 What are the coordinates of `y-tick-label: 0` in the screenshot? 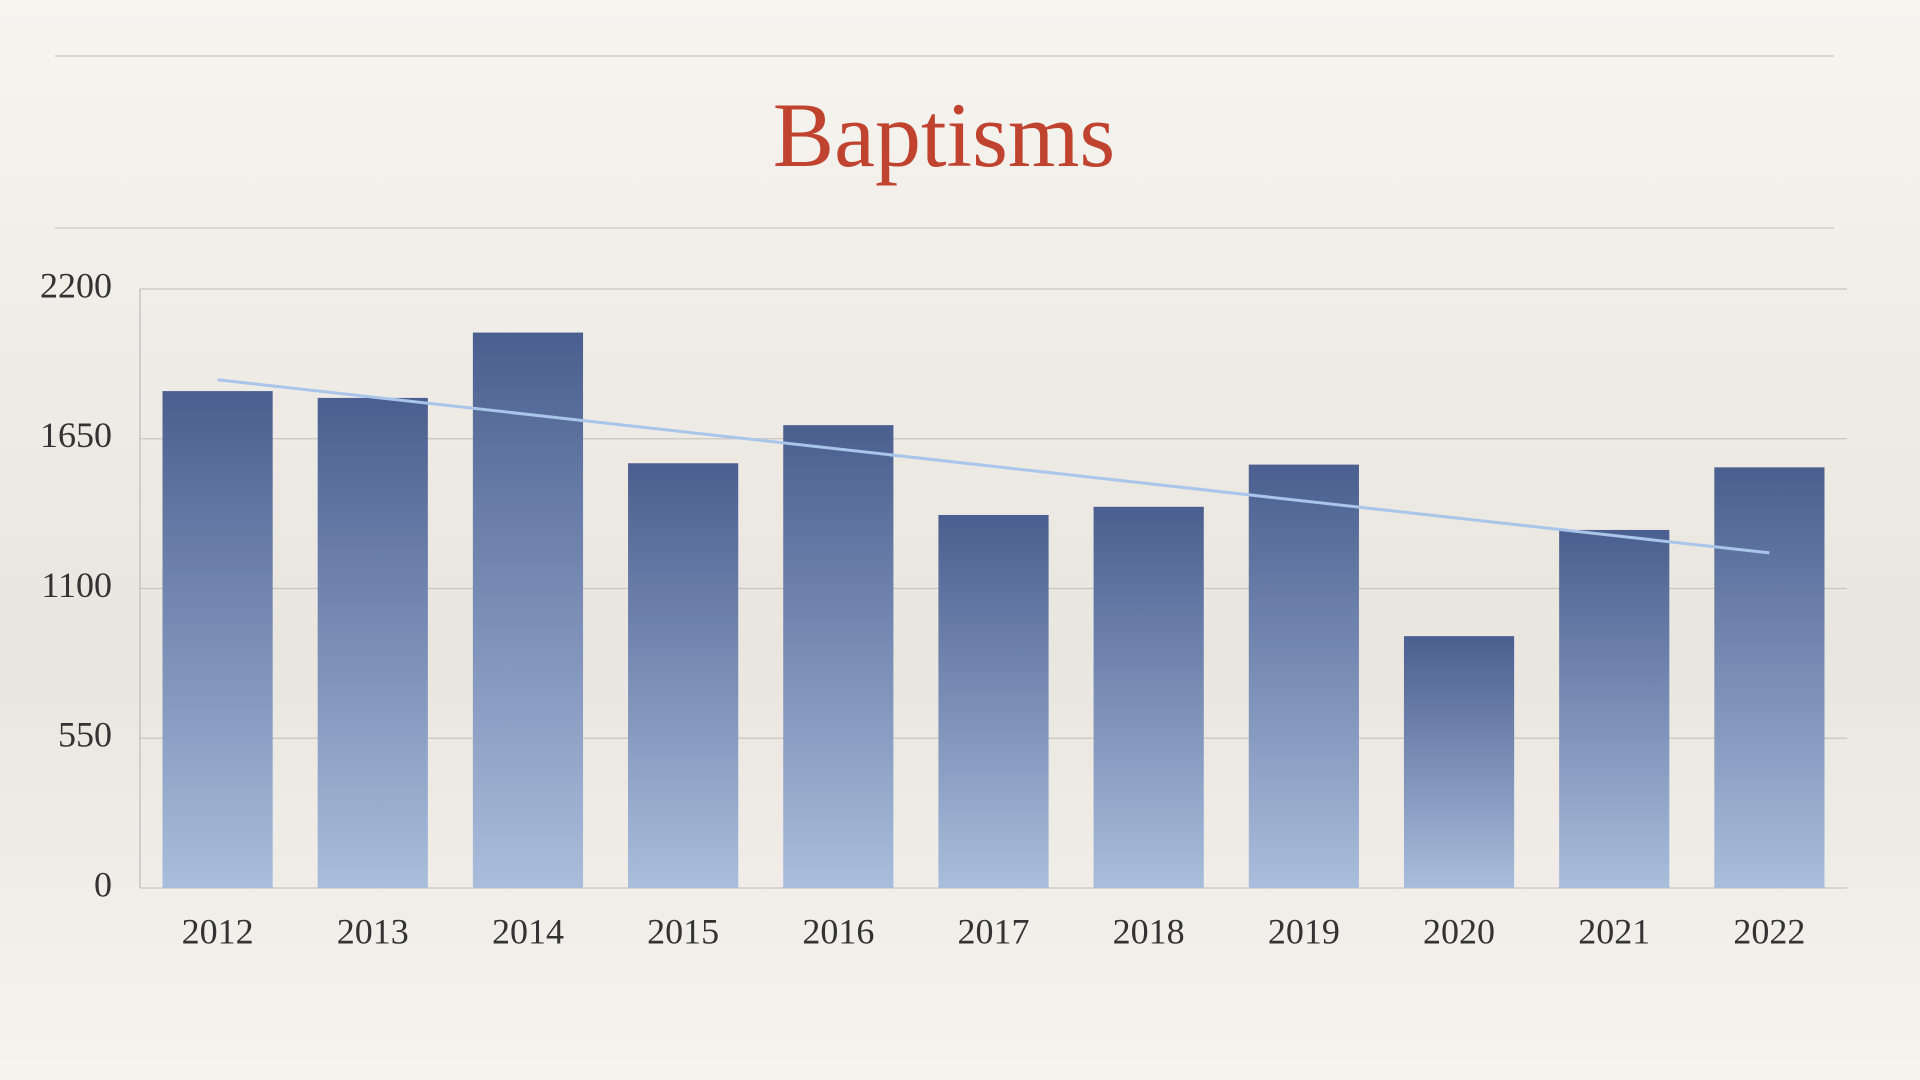 It's located at (103, 884).